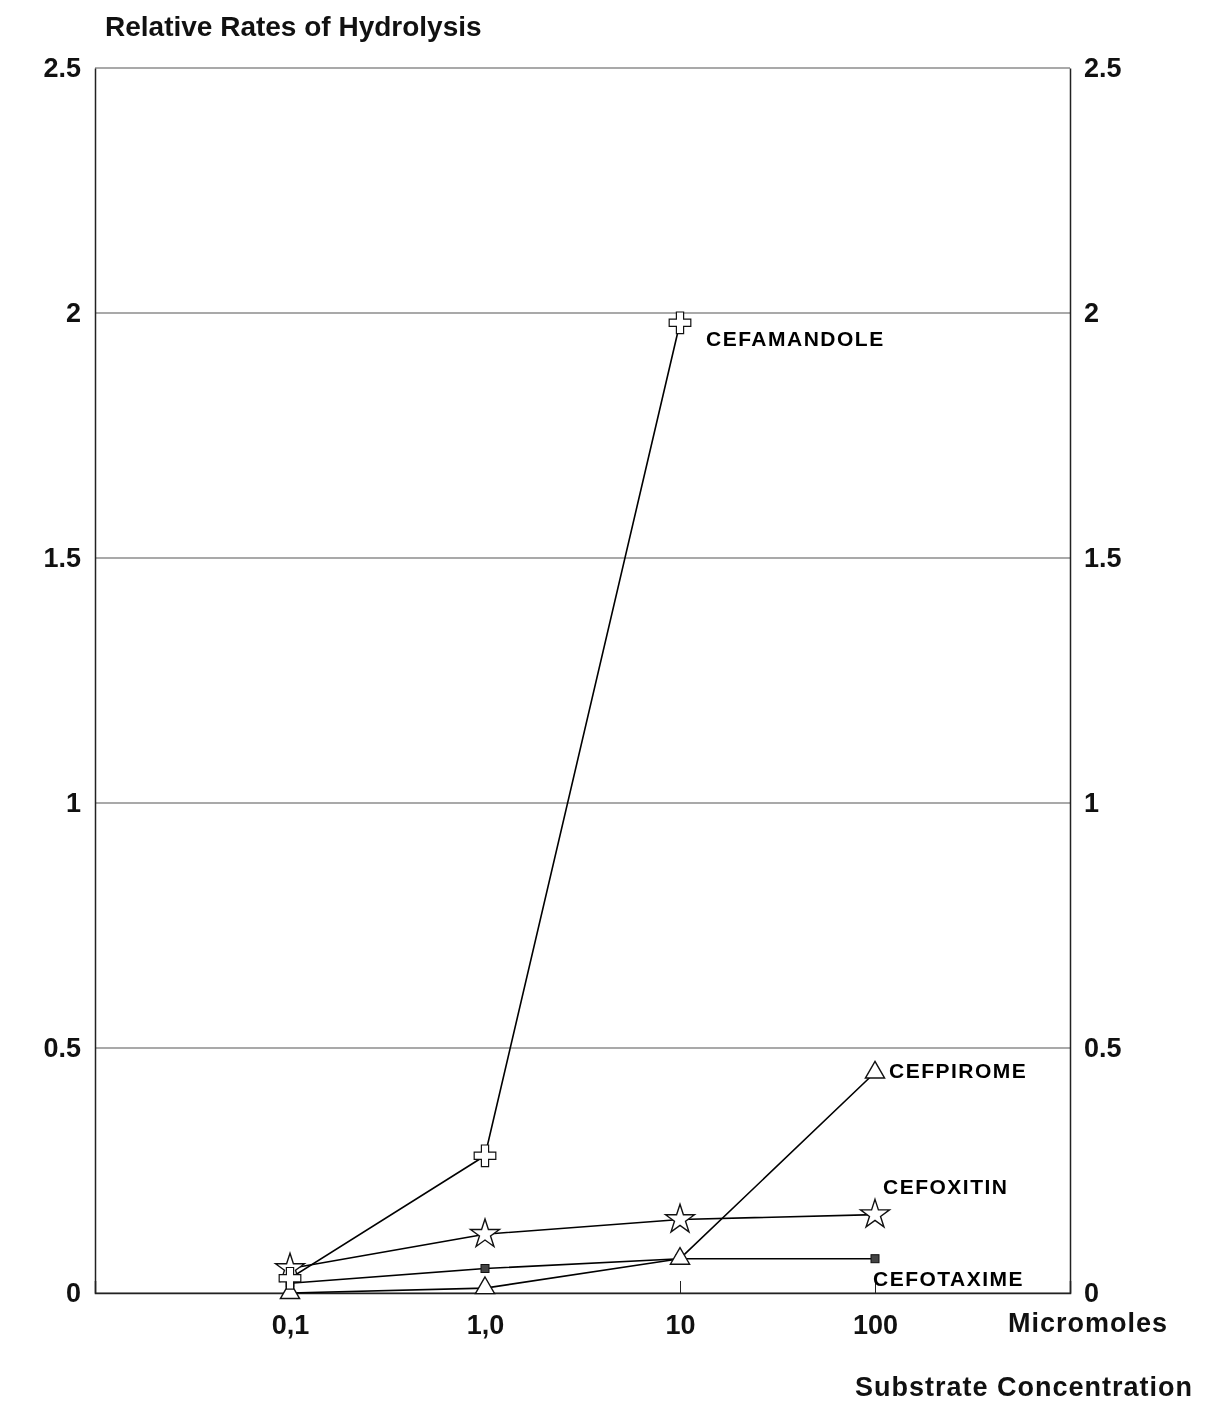 The image size is (1207, 1406). Describe the element at coordinates (680, 1325) in the screenshot. I see `x-tick-label: 10` at that location.